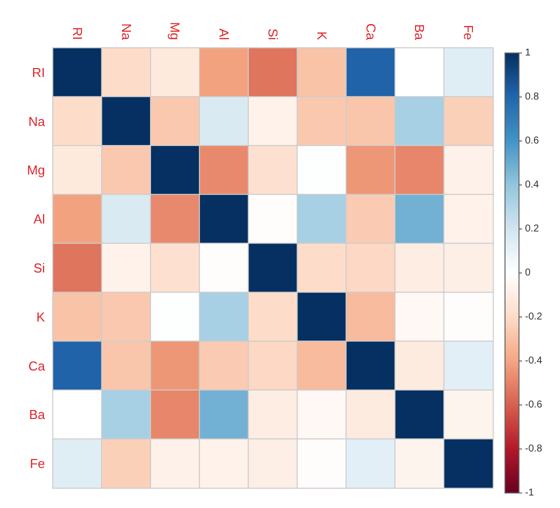 The image size is (560, 508). What do you see at coordinates (39, 219) in the screenshot?
I see `y-tick-label: Al` at bounding box center [39, 219].